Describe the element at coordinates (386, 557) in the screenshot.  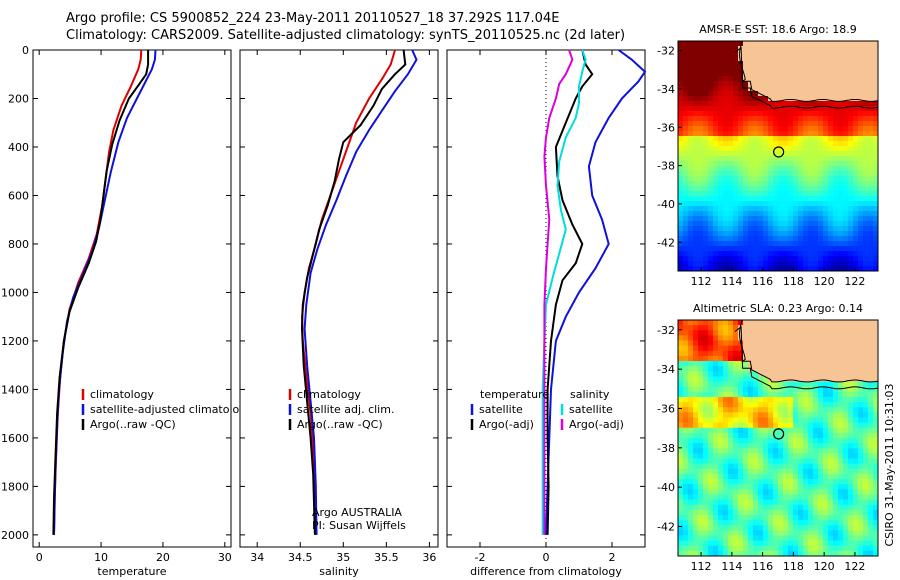
I see `x-tick-label: 35.5` at that location.